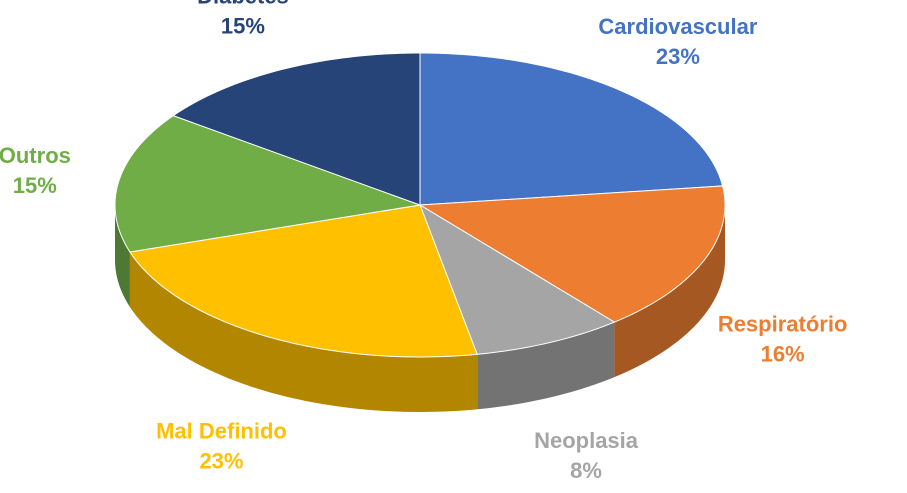 This screenshot has height=493, width=907. I want to click on label-value: 8%, so click(586, 470).